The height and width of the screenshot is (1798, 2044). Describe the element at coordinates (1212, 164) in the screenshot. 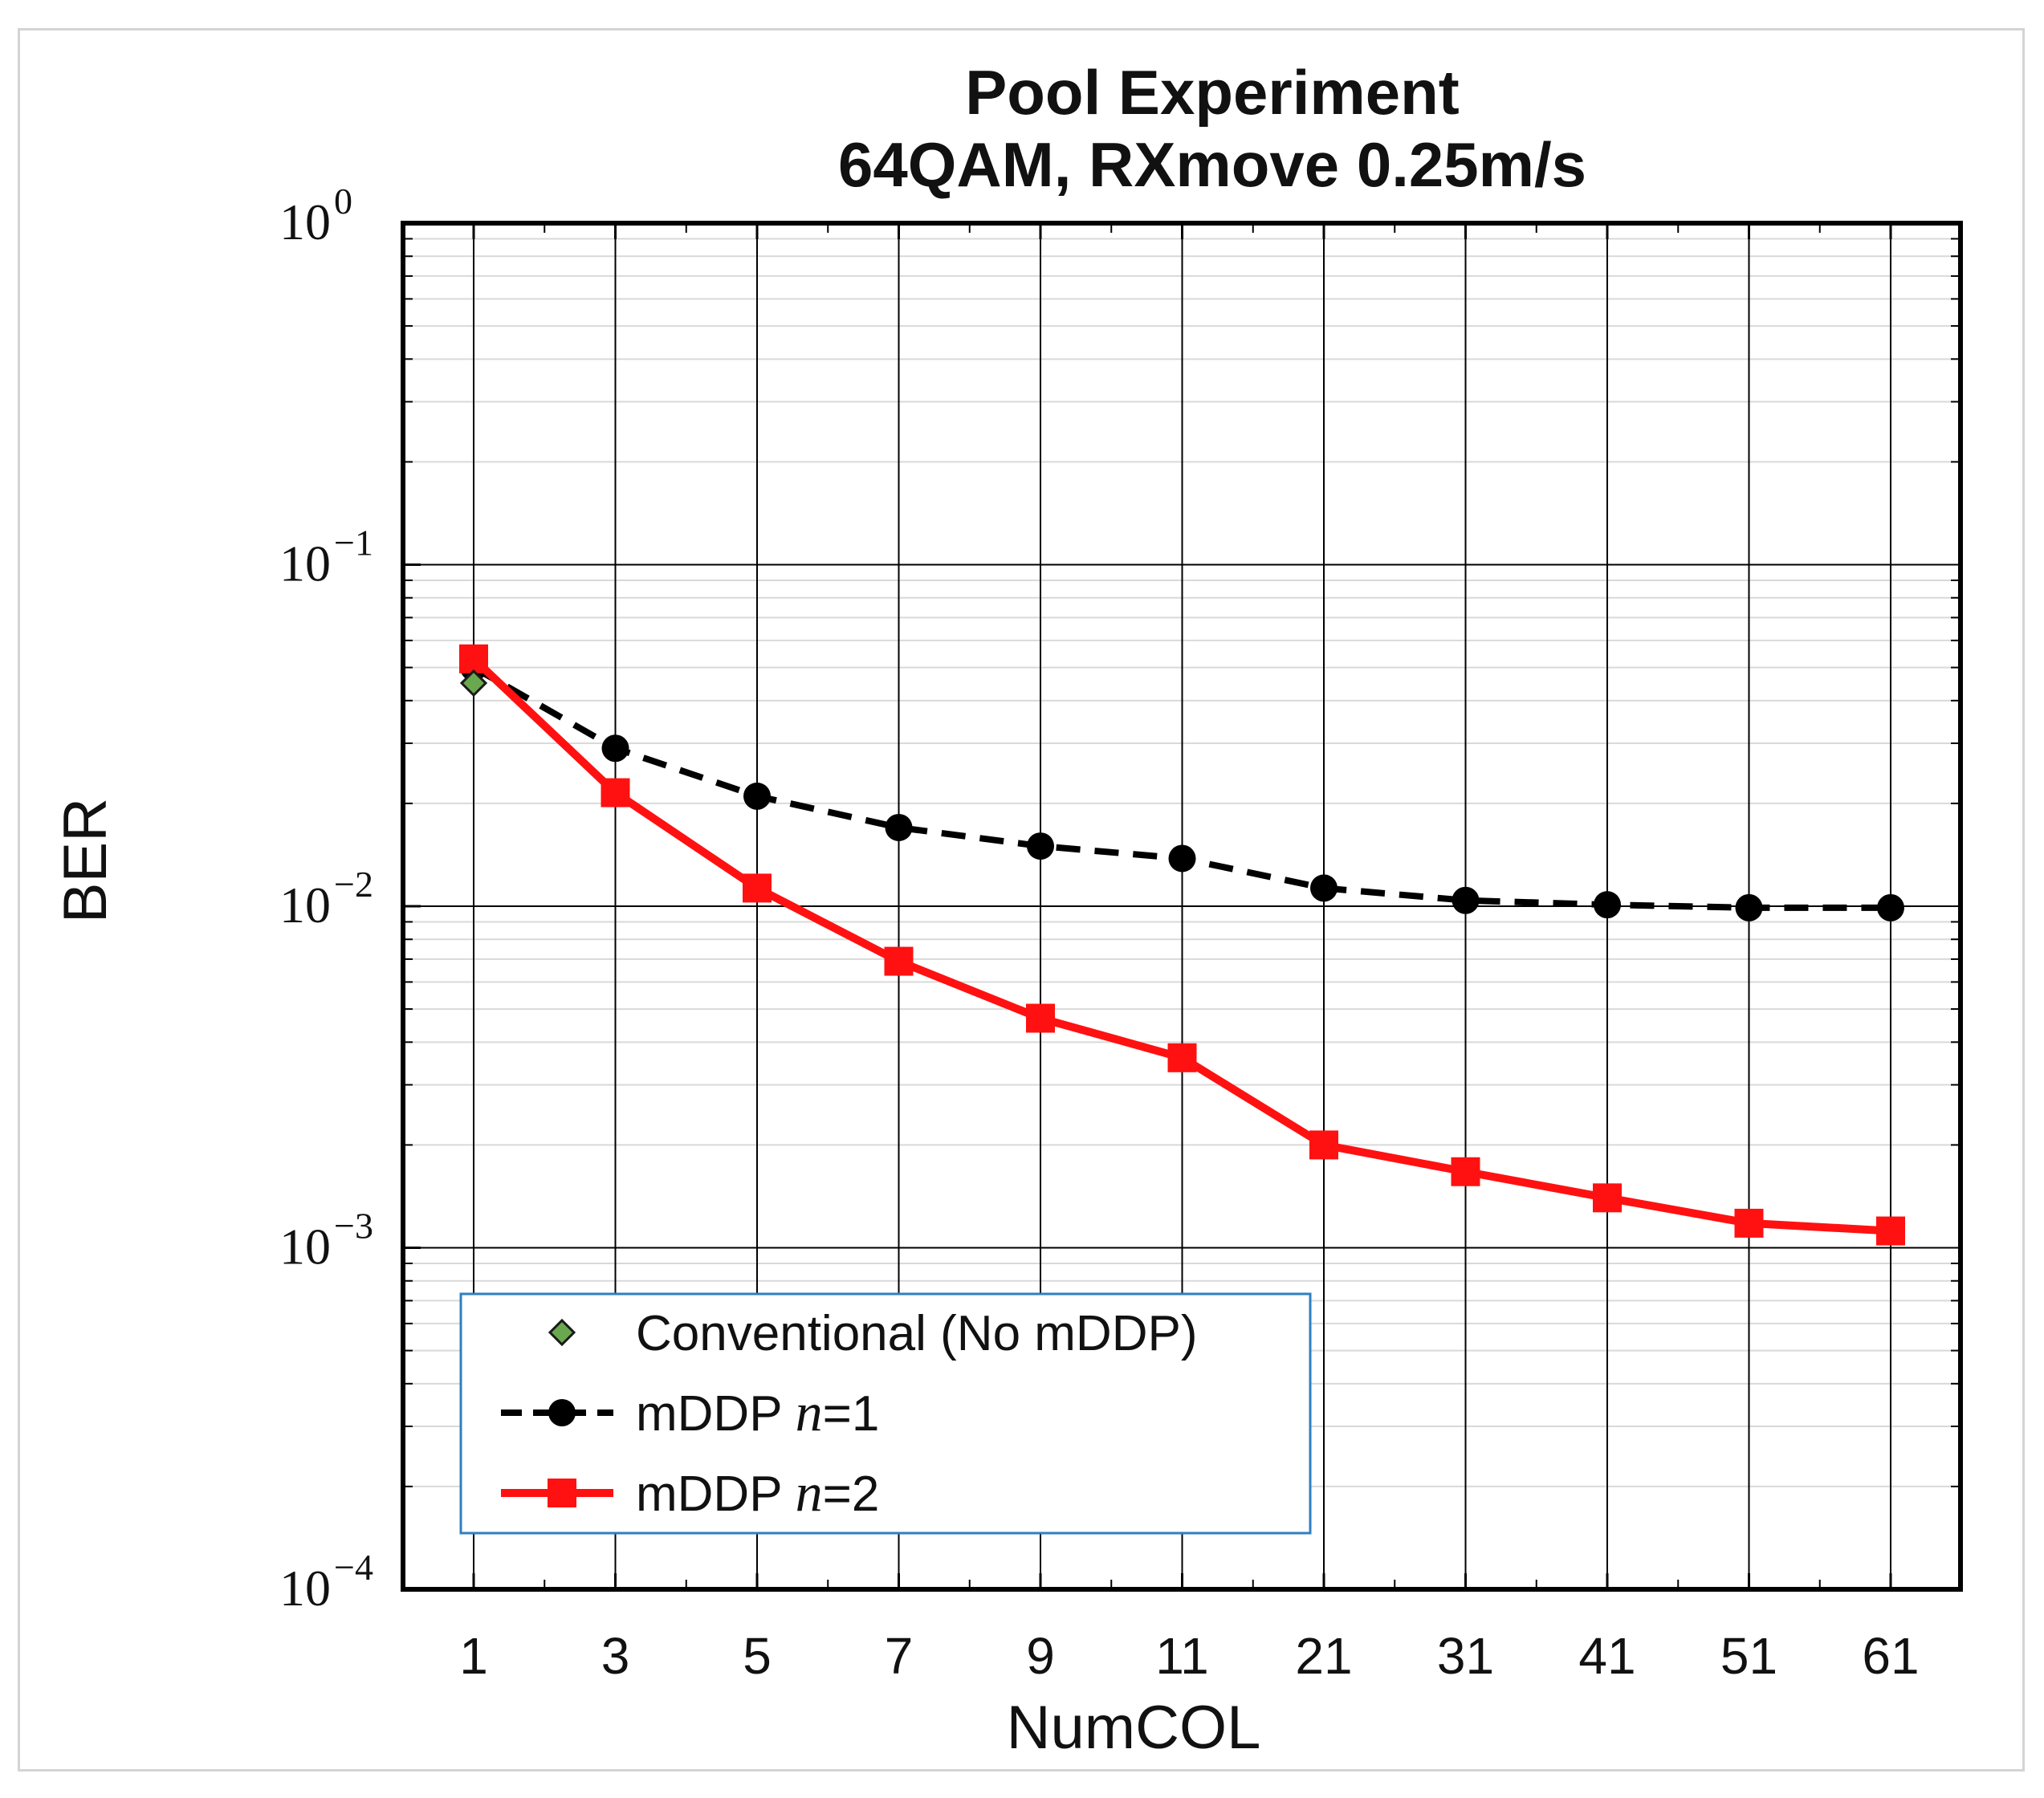

I see `chart-title-line-2: 64QAM, RXmove 0.25m/s` at that location.